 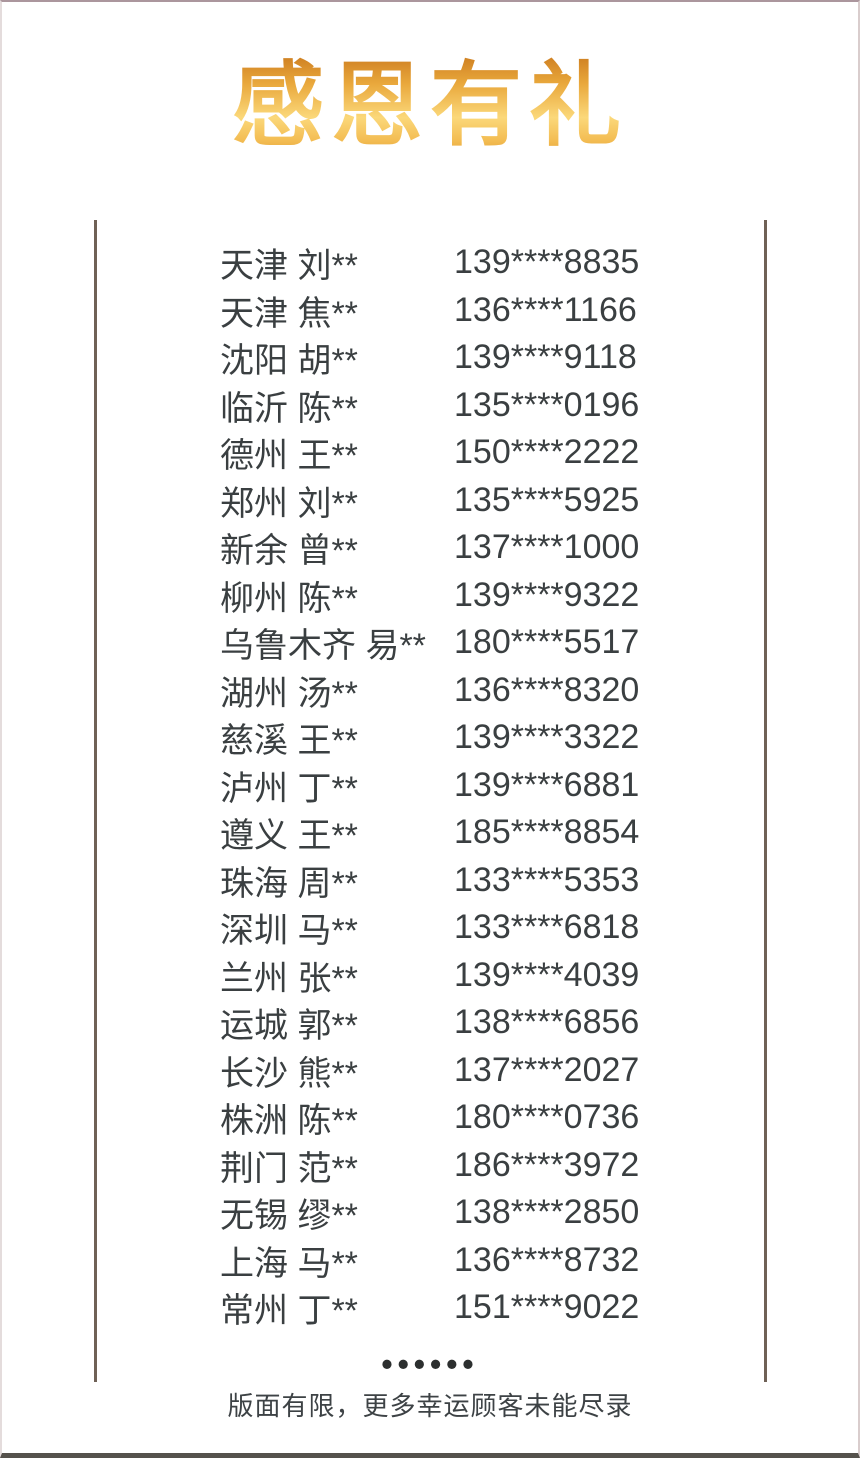 I want to click on winner-row: 郑州 刘** 135****5925, so click(x=539, y=501).